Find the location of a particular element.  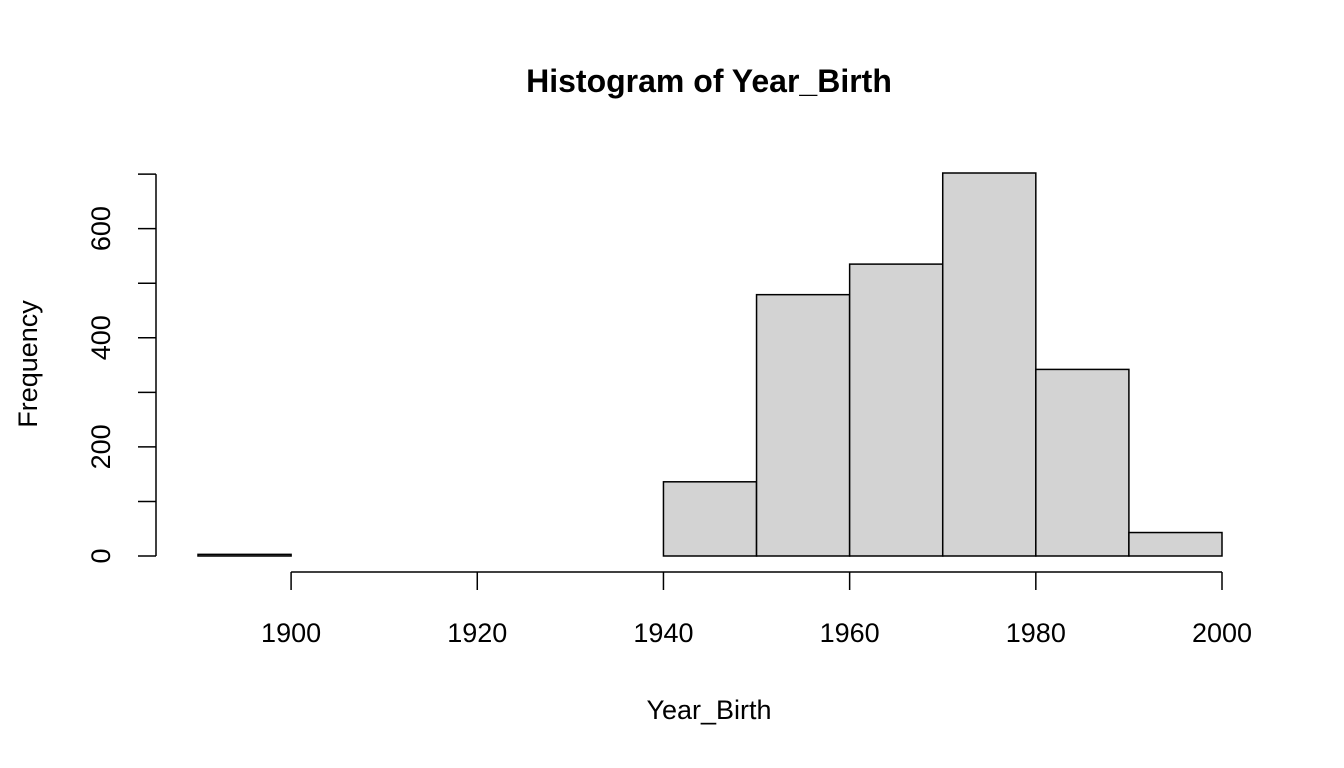

x-tick-label: 2000 is located at coordinates (1222, 633).